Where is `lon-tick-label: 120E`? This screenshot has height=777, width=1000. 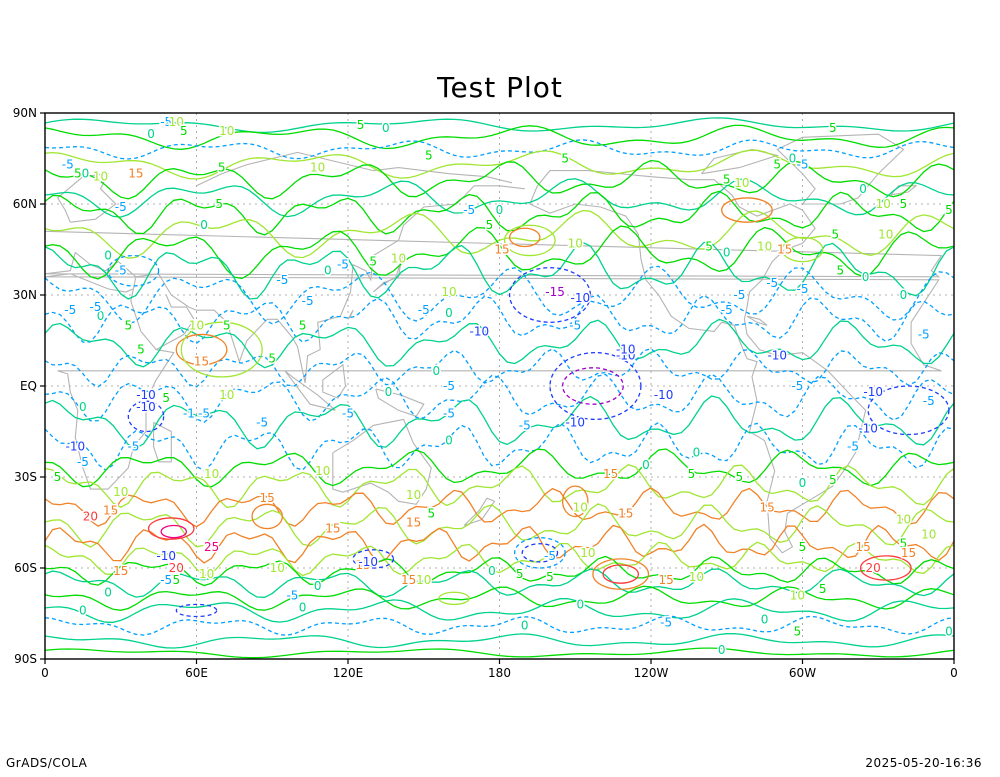 lon-tick-label: 120E is located at coordinates (348, 673).